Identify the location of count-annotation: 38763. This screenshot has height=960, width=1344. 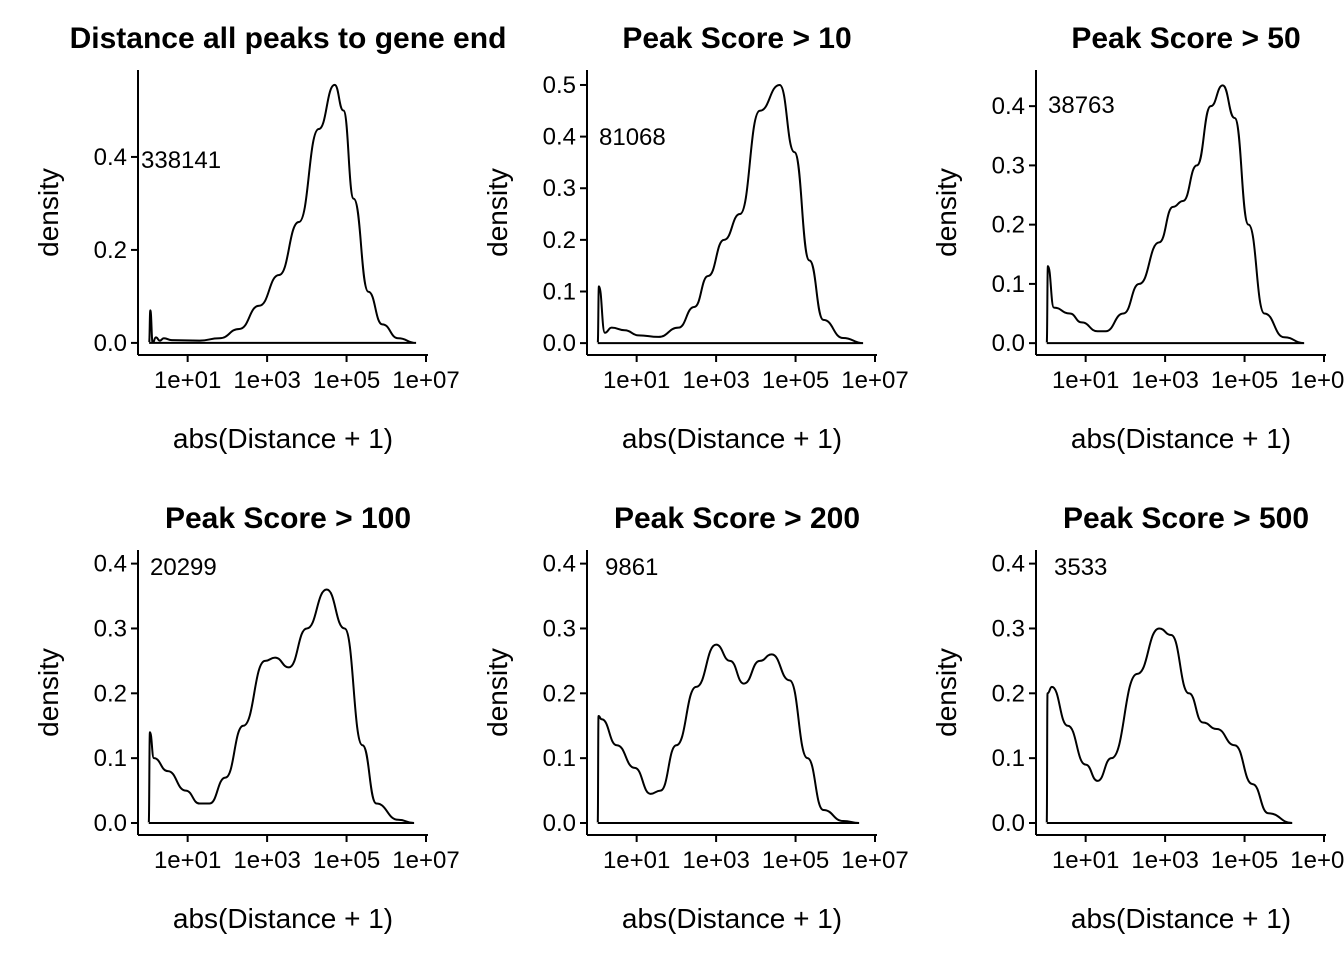
(1081, 105).